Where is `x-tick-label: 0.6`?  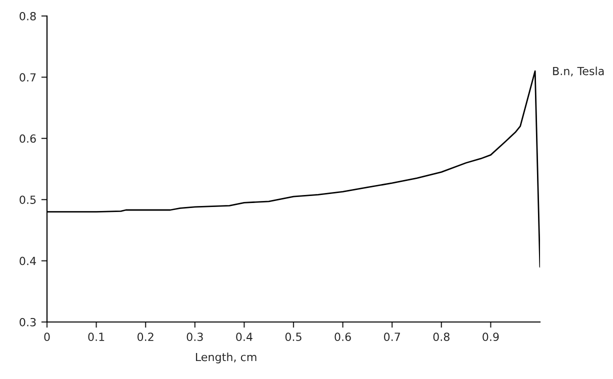
x-tick-label: 0.6 is located at coordinates (342, 337).